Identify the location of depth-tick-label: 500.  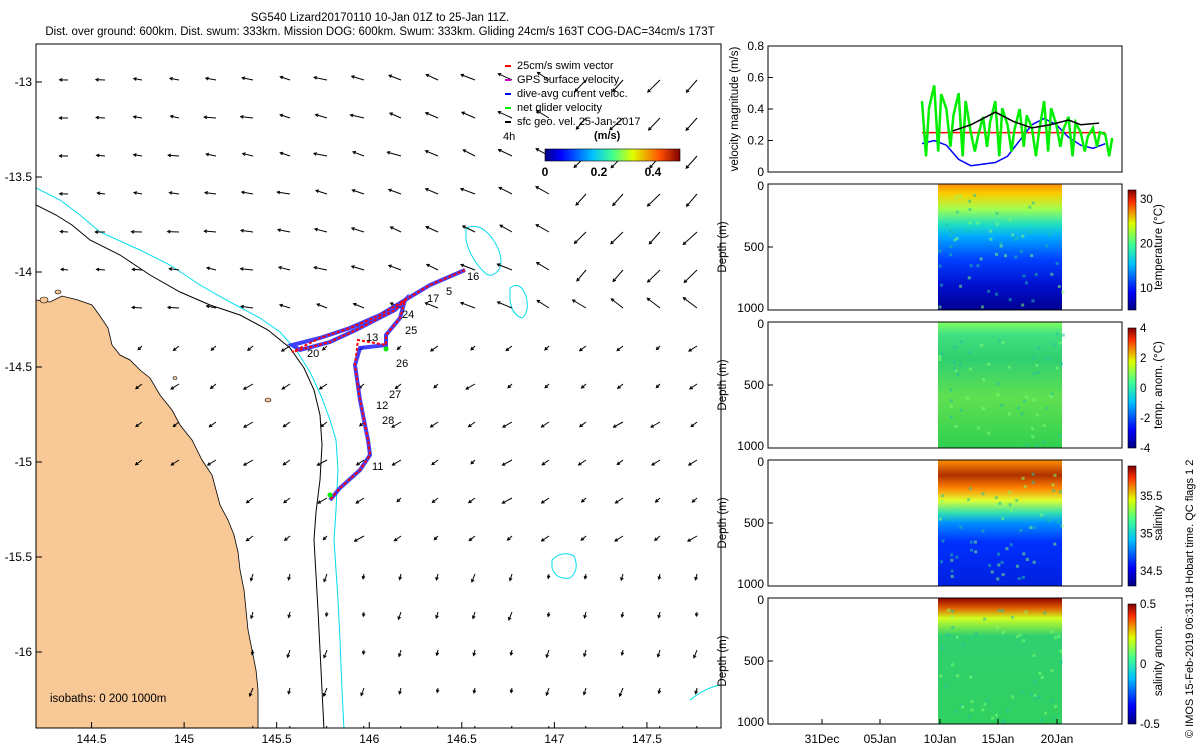
(754, 247).